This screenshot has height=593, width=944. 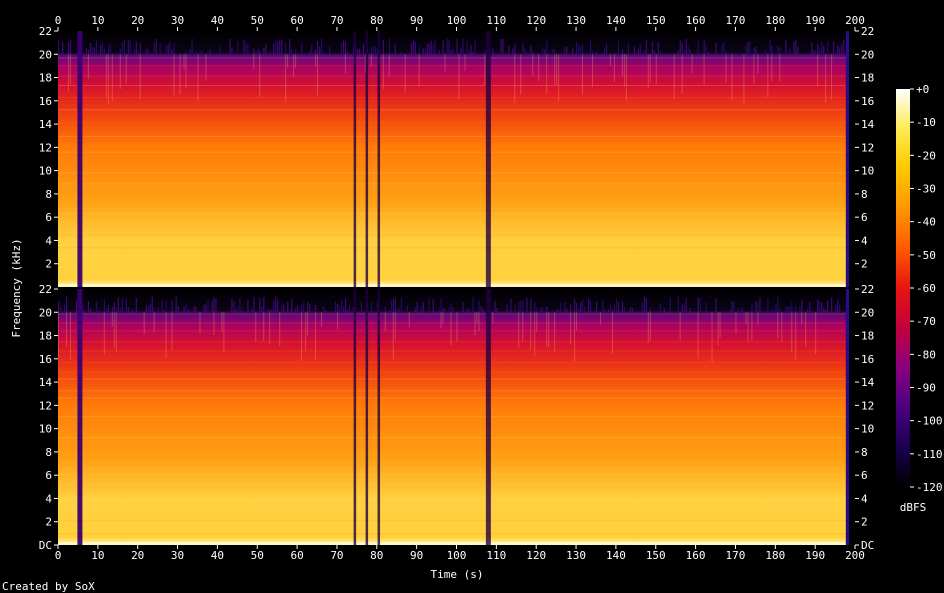 What do you see at coordinates (867, 31) in the screenshot?
I see `y-tick-label: 22` at bounding box center [867, 31].